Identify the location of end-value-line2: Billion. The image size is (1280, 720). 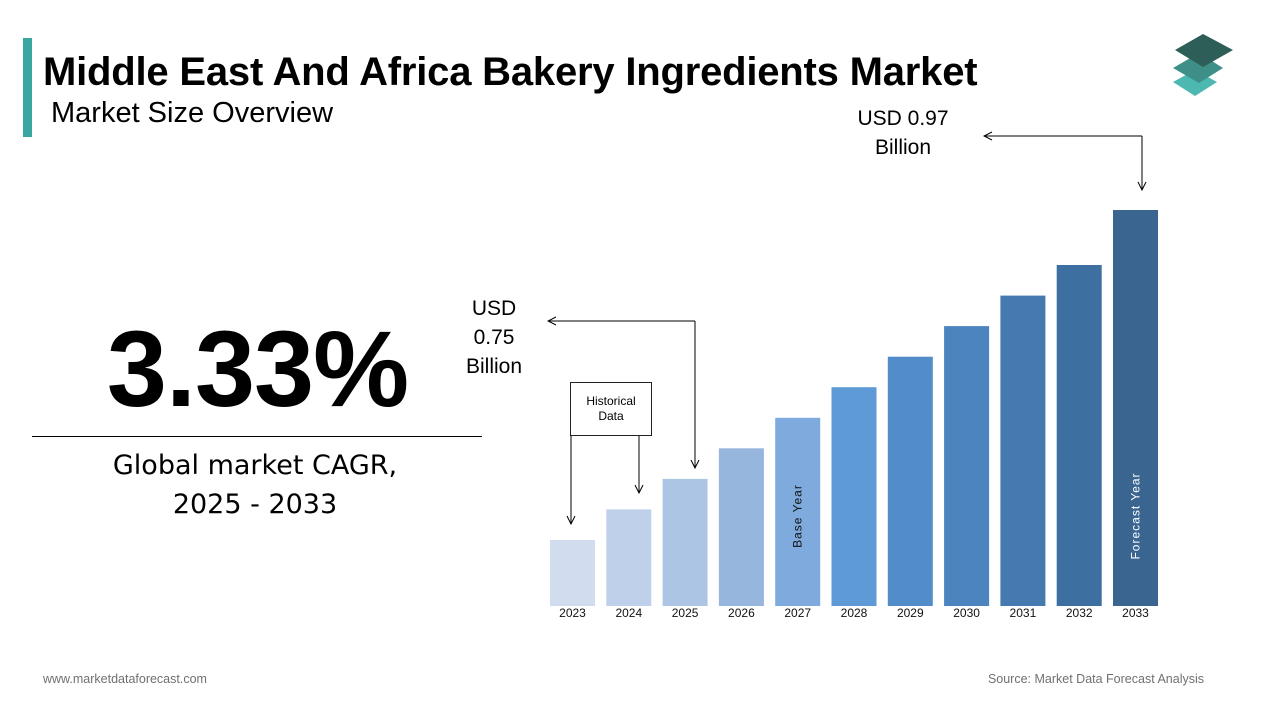
(903, 147).